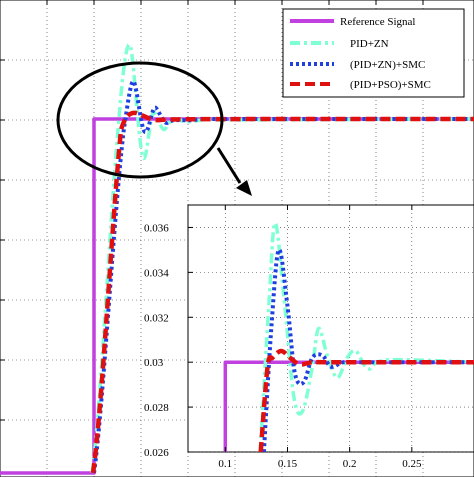 Image resolution: width=474 pixels, height=477 pixels. I want to click on legend-item-pid-pso-smc: (PID+PSO)+SMC, so click(360, 85).